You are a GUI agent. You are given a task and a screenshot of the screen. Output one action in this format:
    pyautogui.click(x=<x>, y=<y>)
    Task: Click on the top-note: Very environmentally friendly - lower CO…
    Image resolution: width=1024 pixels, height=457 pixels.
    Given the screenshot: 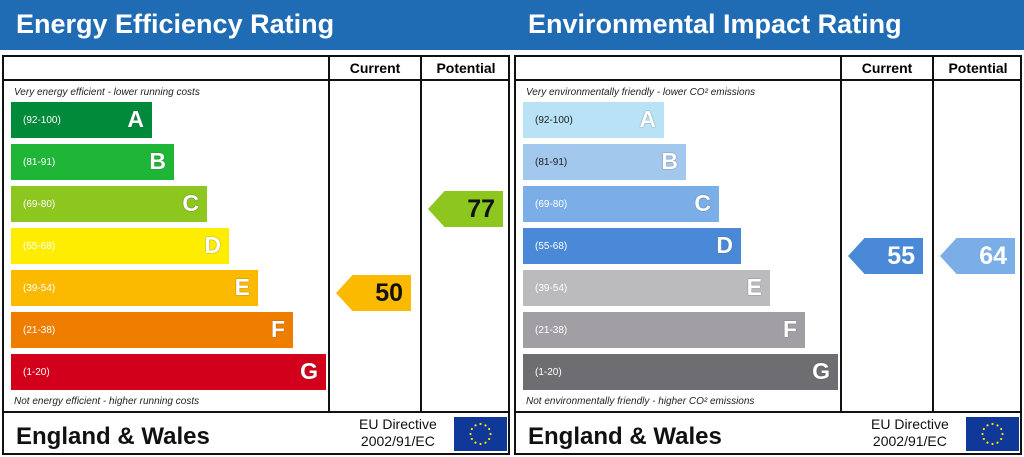 What is the action you would take?
    pyautogui.click(x=641, y=92)
    